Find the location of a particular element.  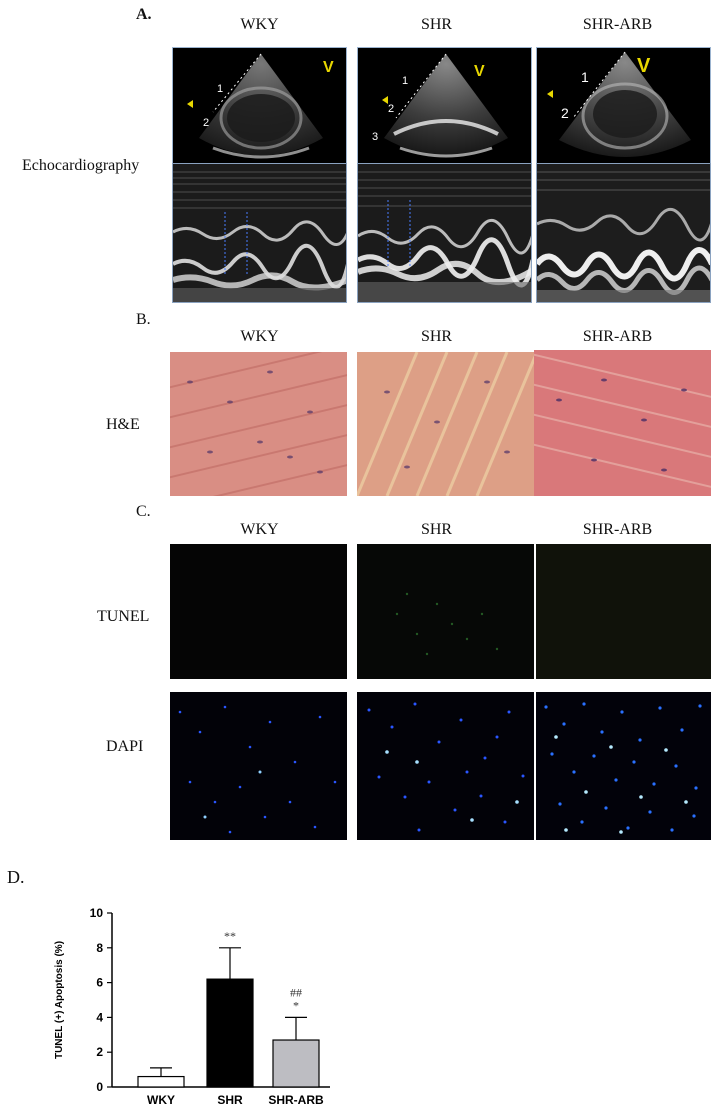

tunel-image-shr is located at coordinates (445, 611).